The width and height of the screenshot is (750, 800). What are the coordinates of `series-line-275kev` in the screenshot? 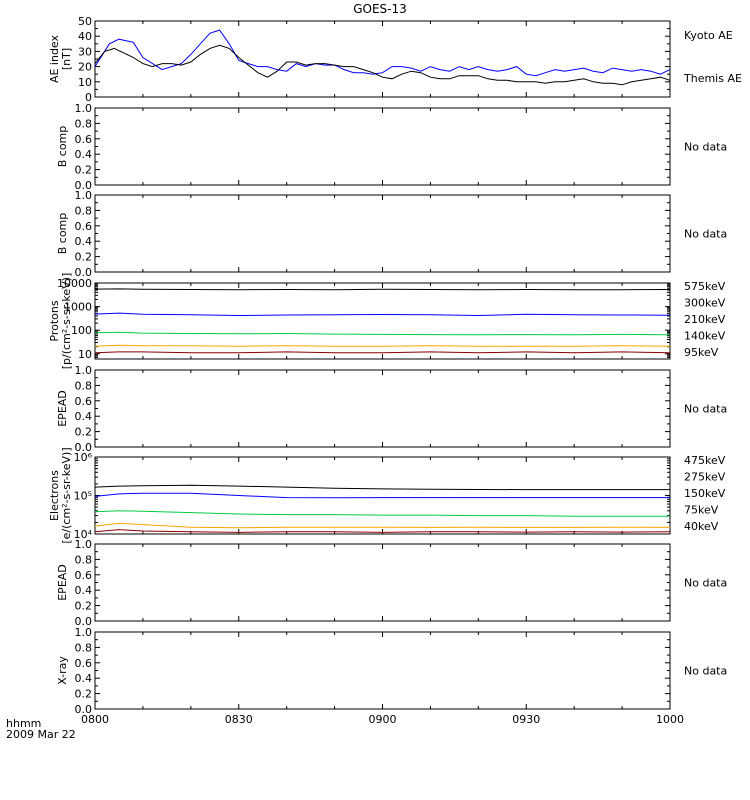 It's located at (382, 525).